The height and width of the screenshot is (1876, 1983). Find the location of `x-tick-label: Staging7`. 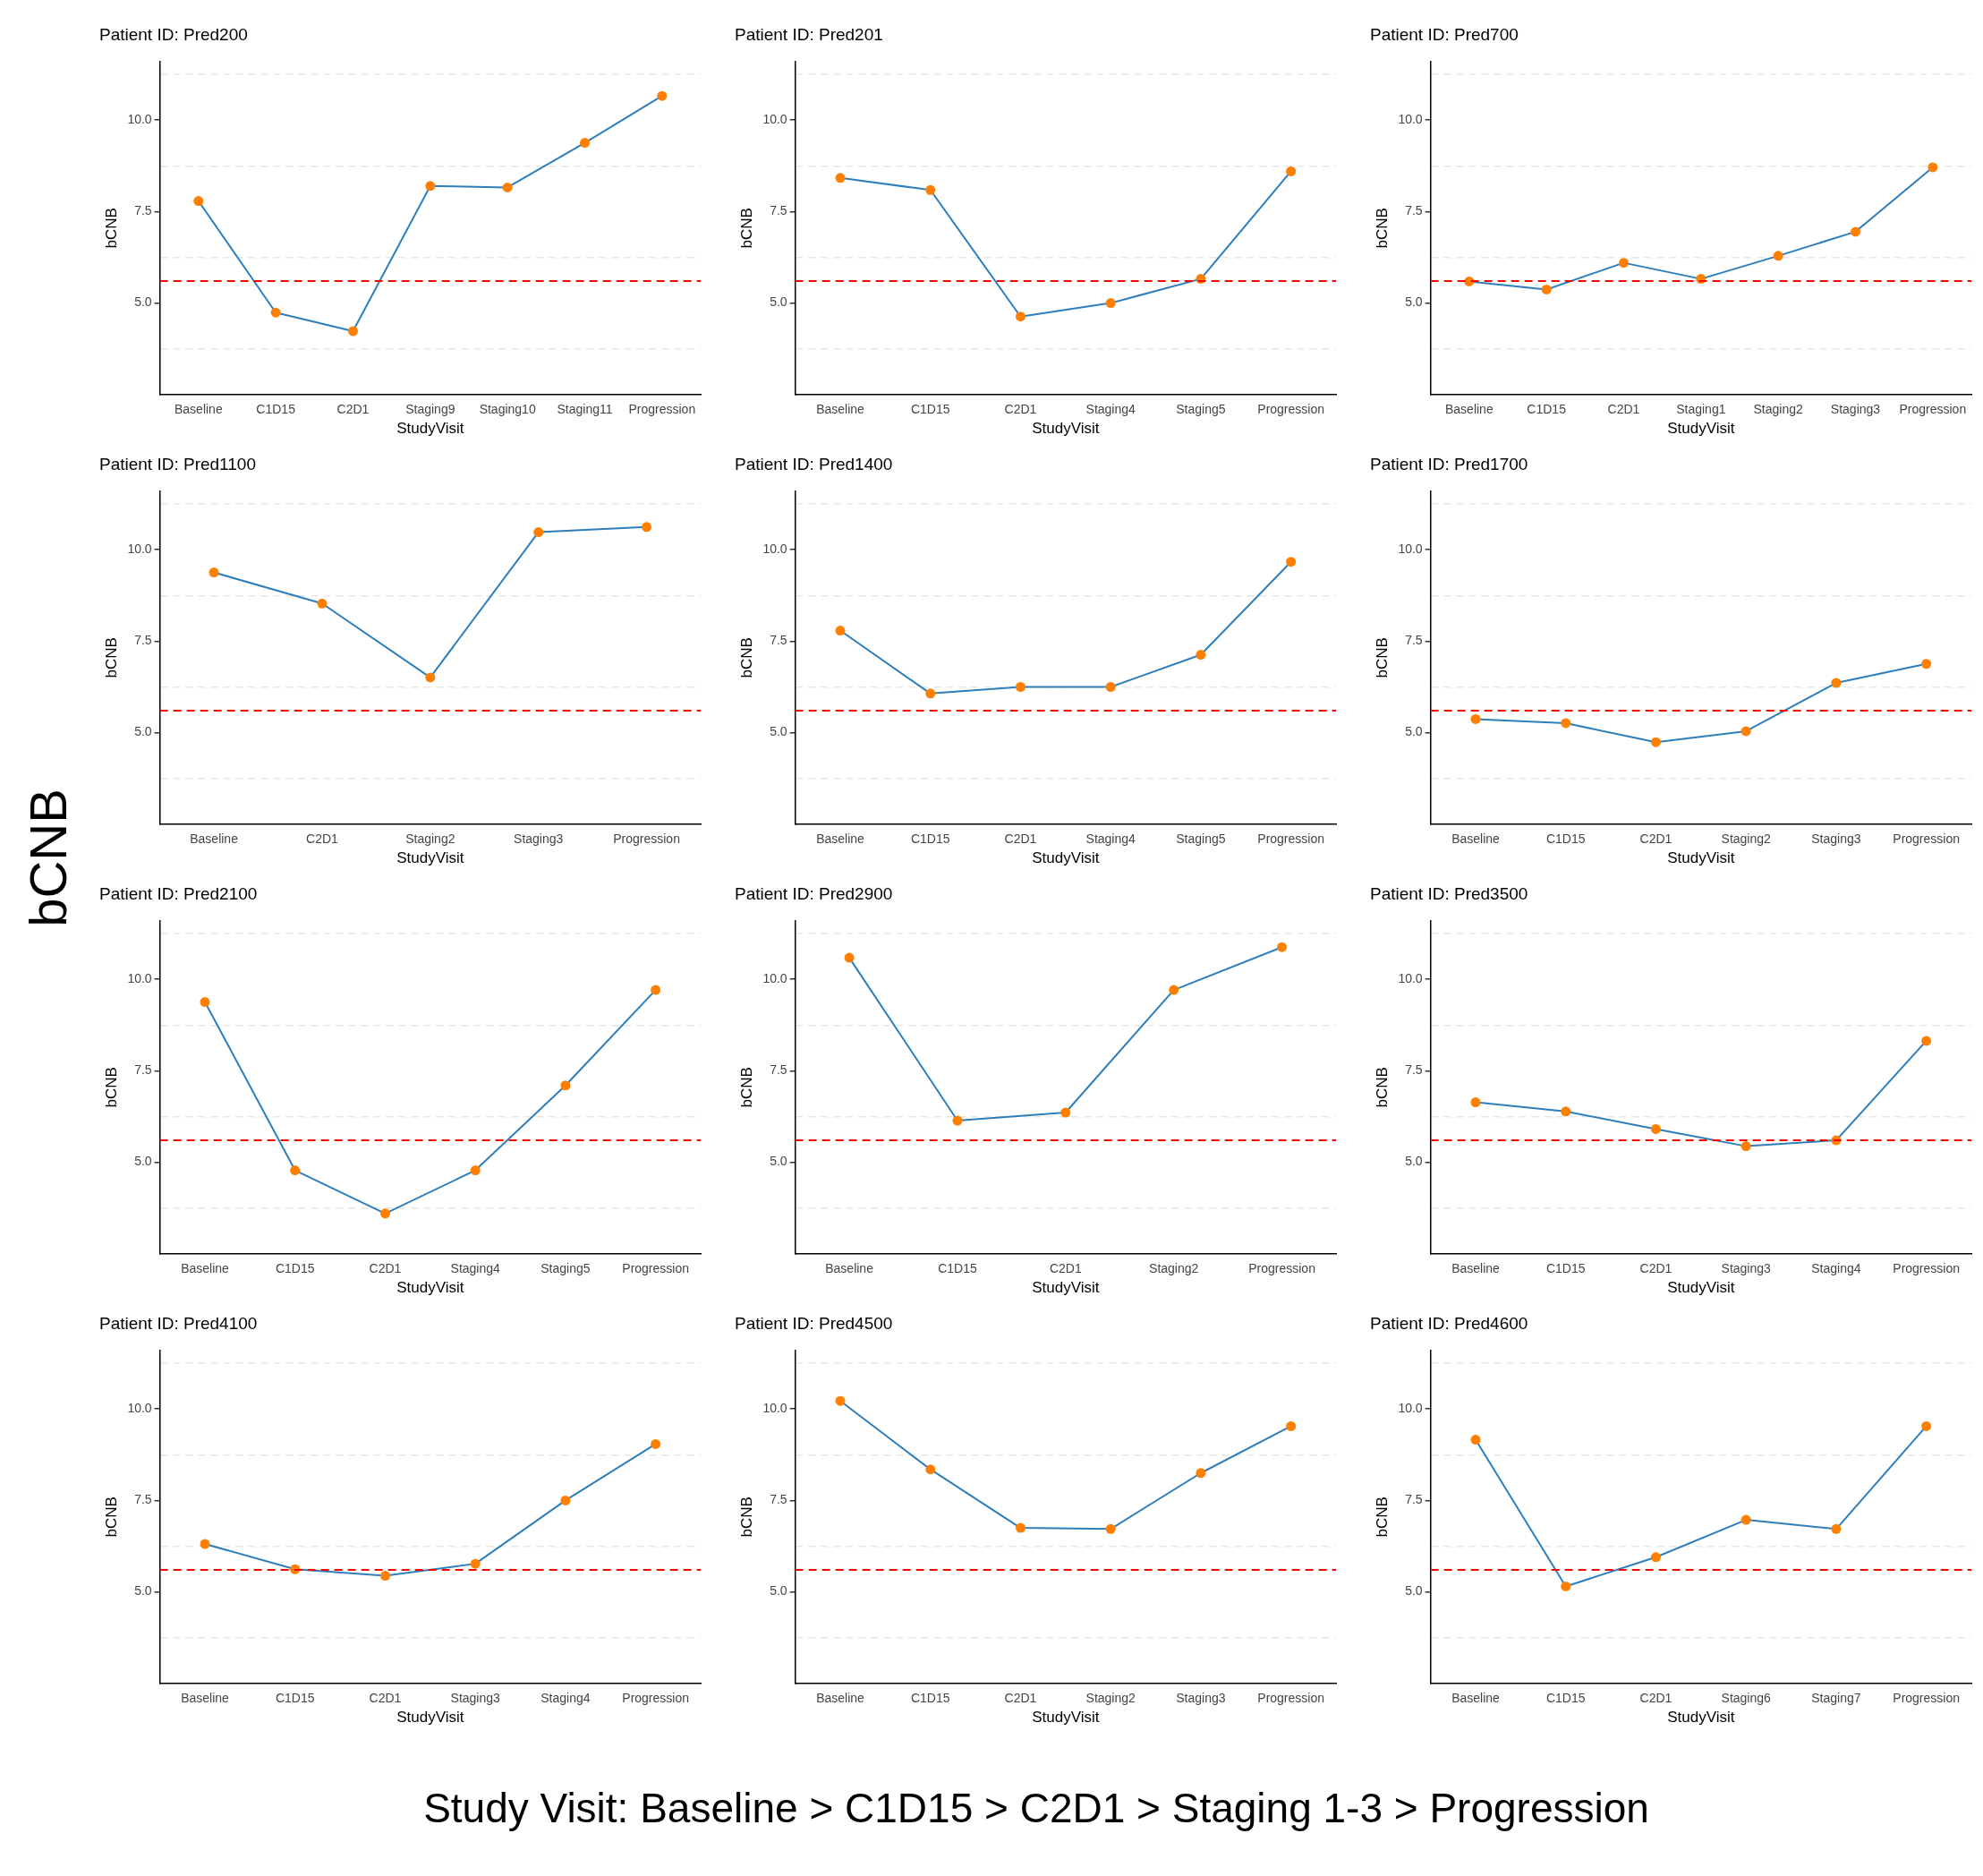

x-tick-label: Staging7 is located at coordinates (1836, 1698).